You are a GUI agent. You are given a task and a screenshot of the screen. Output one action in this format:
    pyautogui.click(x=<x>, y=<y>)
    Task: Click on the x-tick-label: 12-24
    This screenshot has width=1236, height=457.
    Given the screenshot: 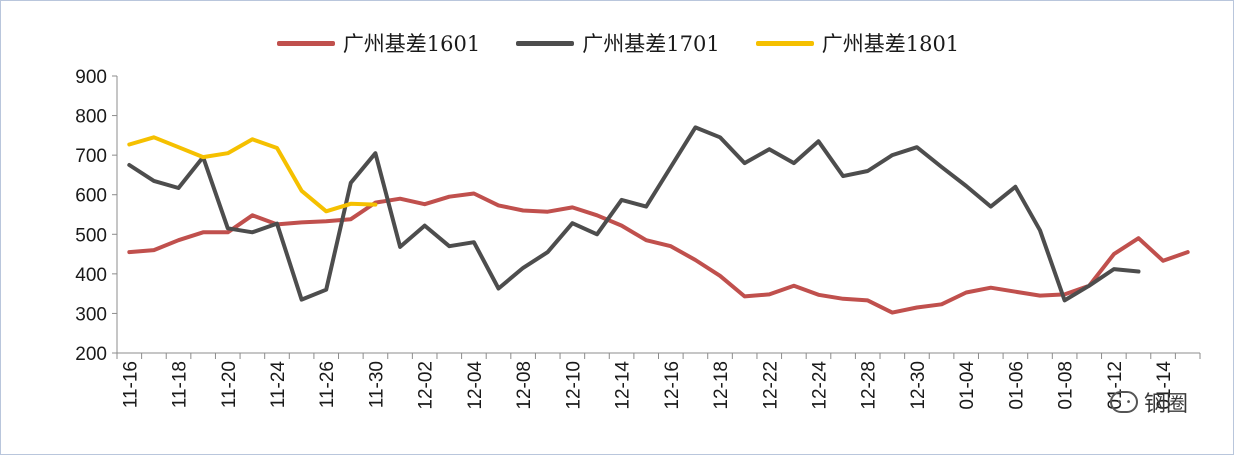 What is the action you would take?
    pyautogui.click(x=819, y=385)
    